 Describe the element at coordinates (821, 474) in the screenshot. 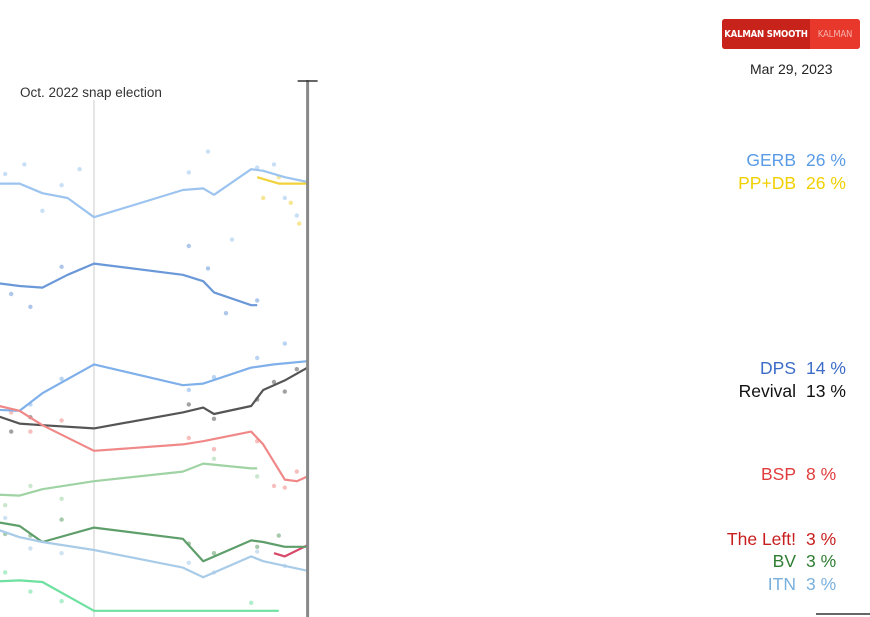

I see `end-label-value-bsp: 8 %` at that location.